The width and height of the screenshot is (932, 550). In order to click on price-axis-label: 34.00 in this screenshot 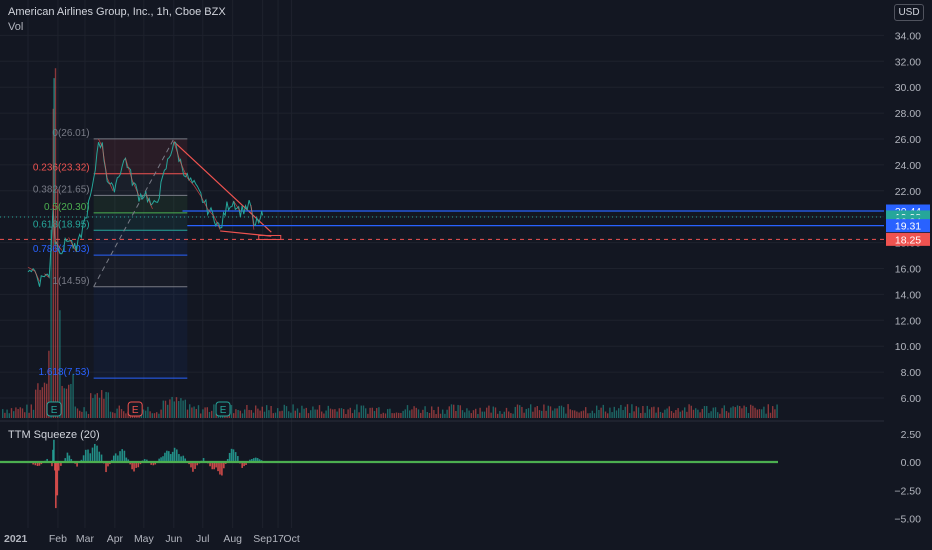, I will do `click(908, 36)`.